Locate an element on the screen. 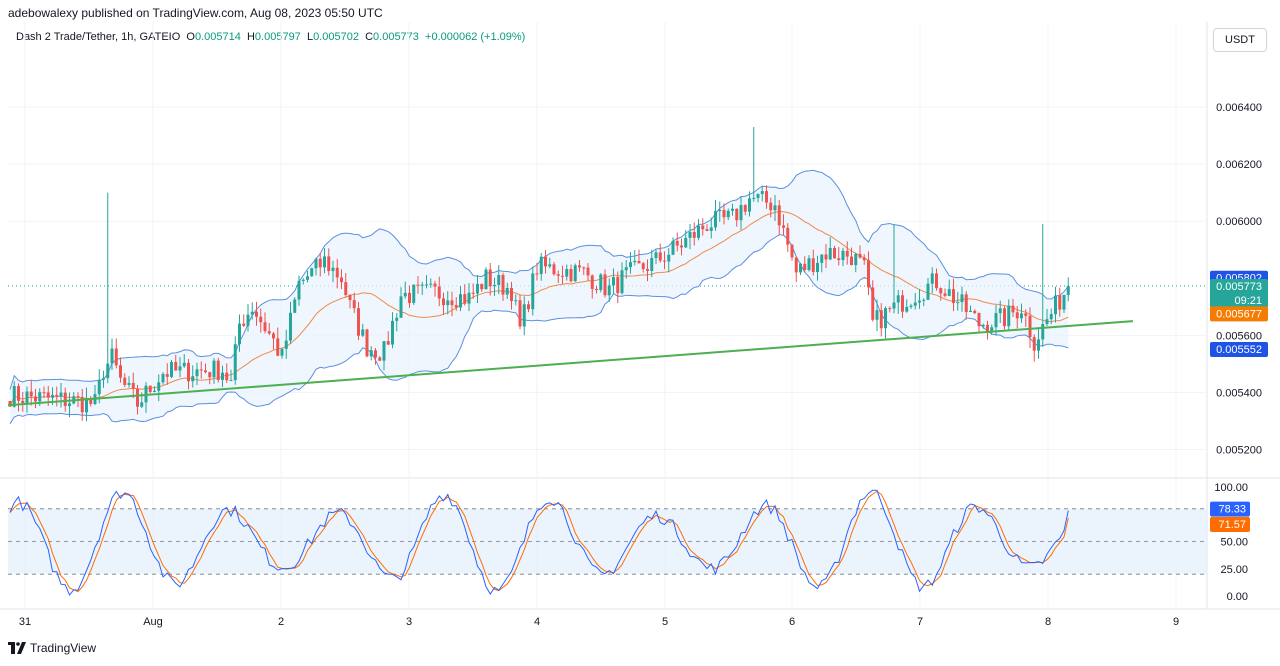 Image resolution: width=1280 pixels, height=666 pixels. price-tick-label: 0.005200 is located at coordinates (1239, 450).